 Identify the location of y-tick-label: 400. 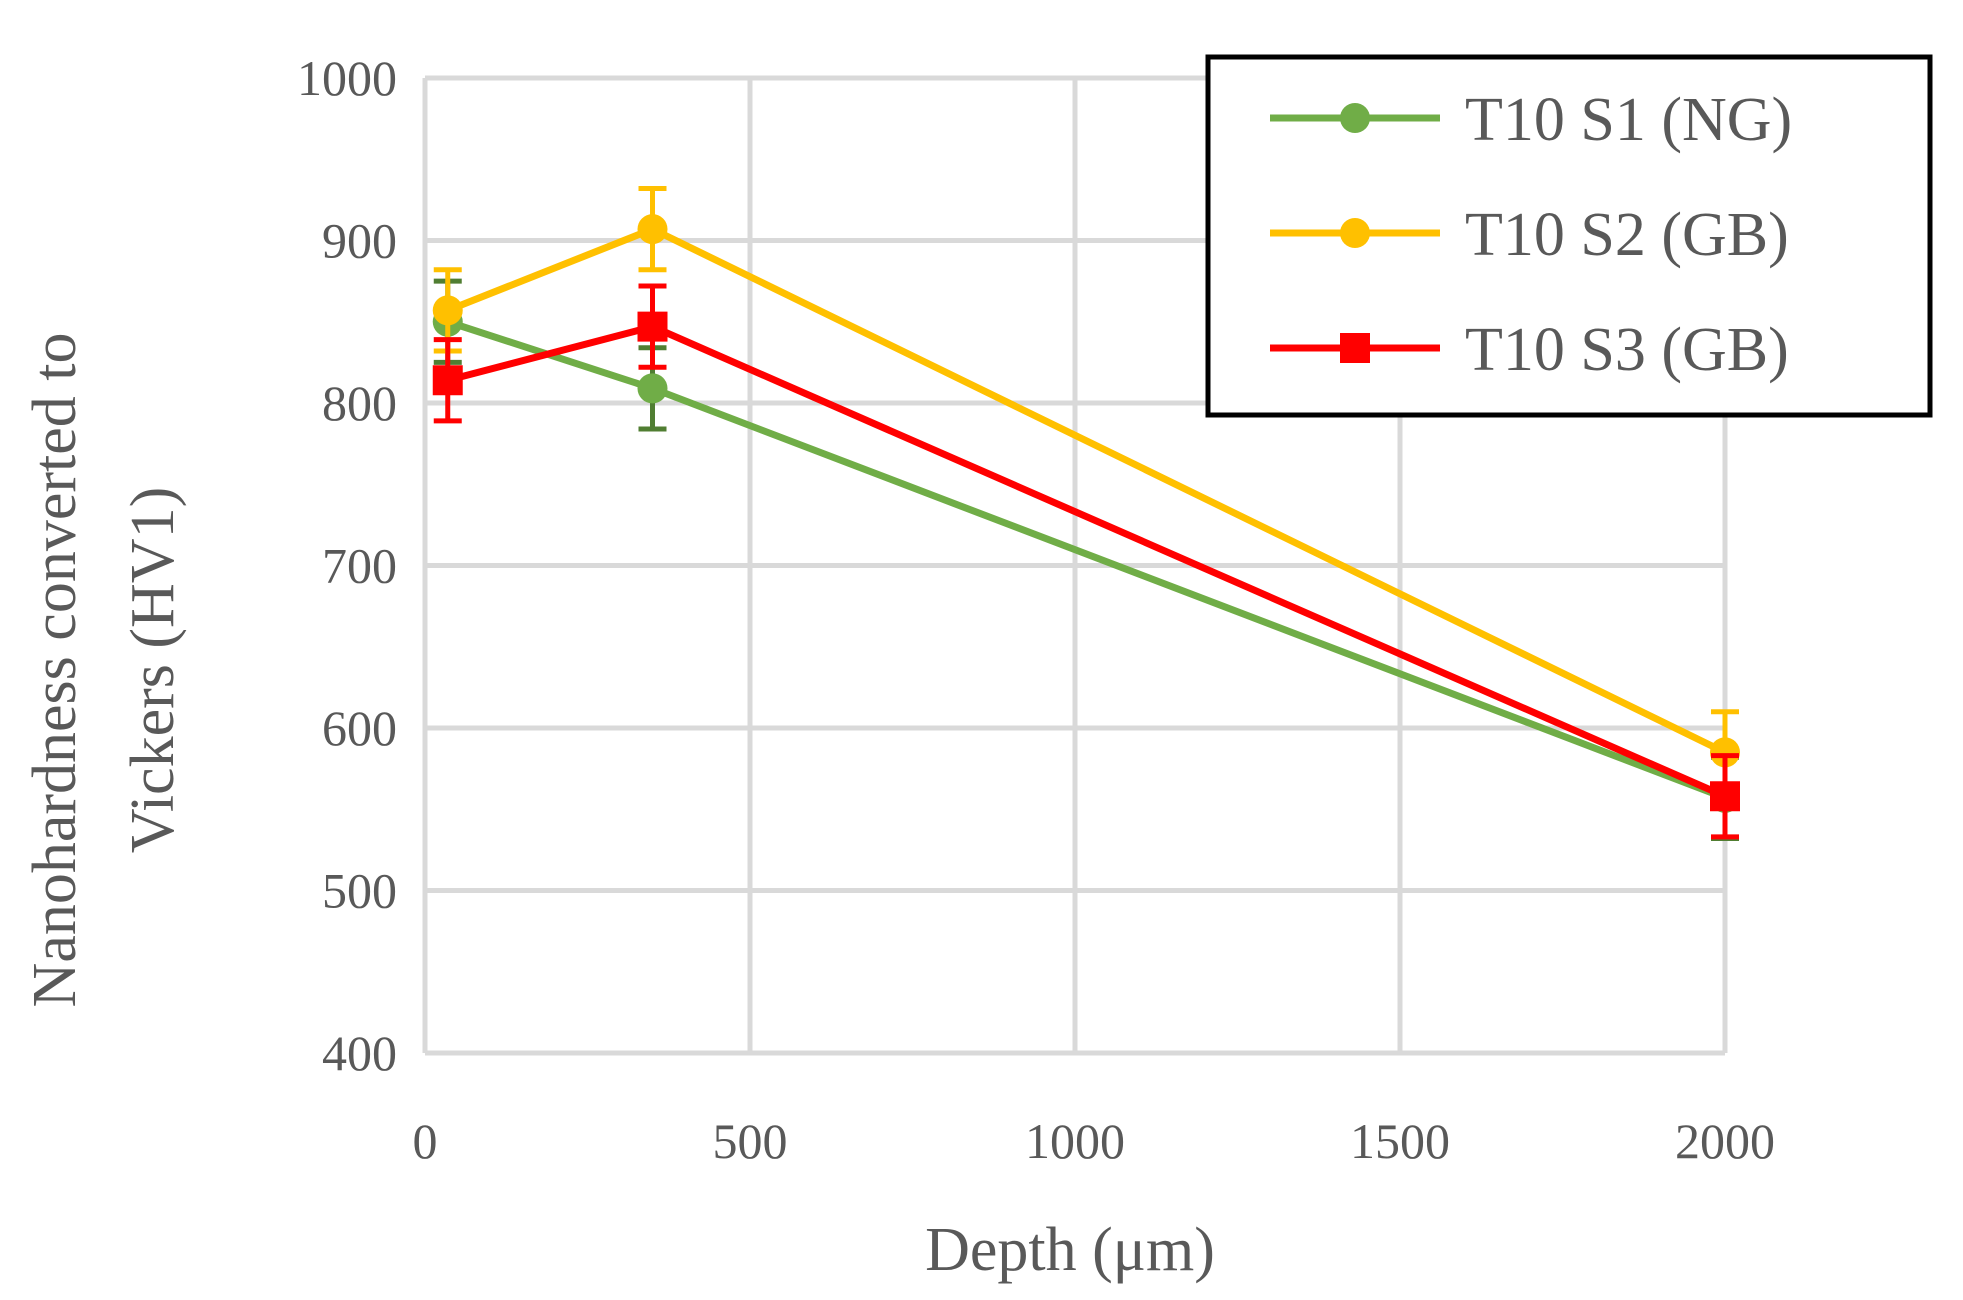
(359, 1053).